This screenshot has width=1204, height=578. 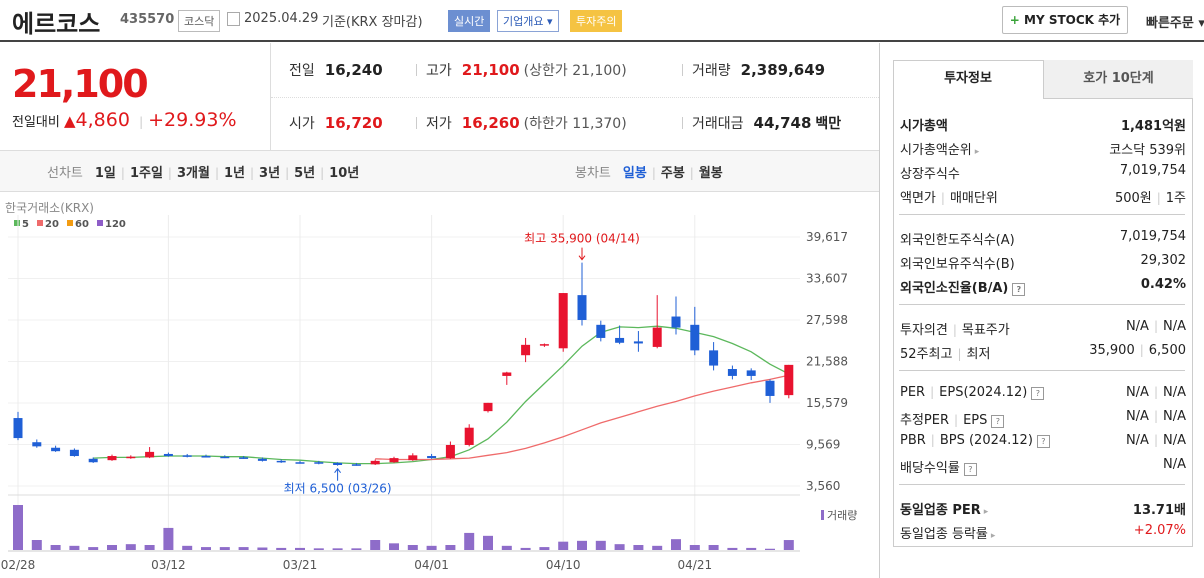 What do you see at coordinates (193, 173) in the screenshot?
I see `period-item: 3개월` at bounding box center [193, 173].